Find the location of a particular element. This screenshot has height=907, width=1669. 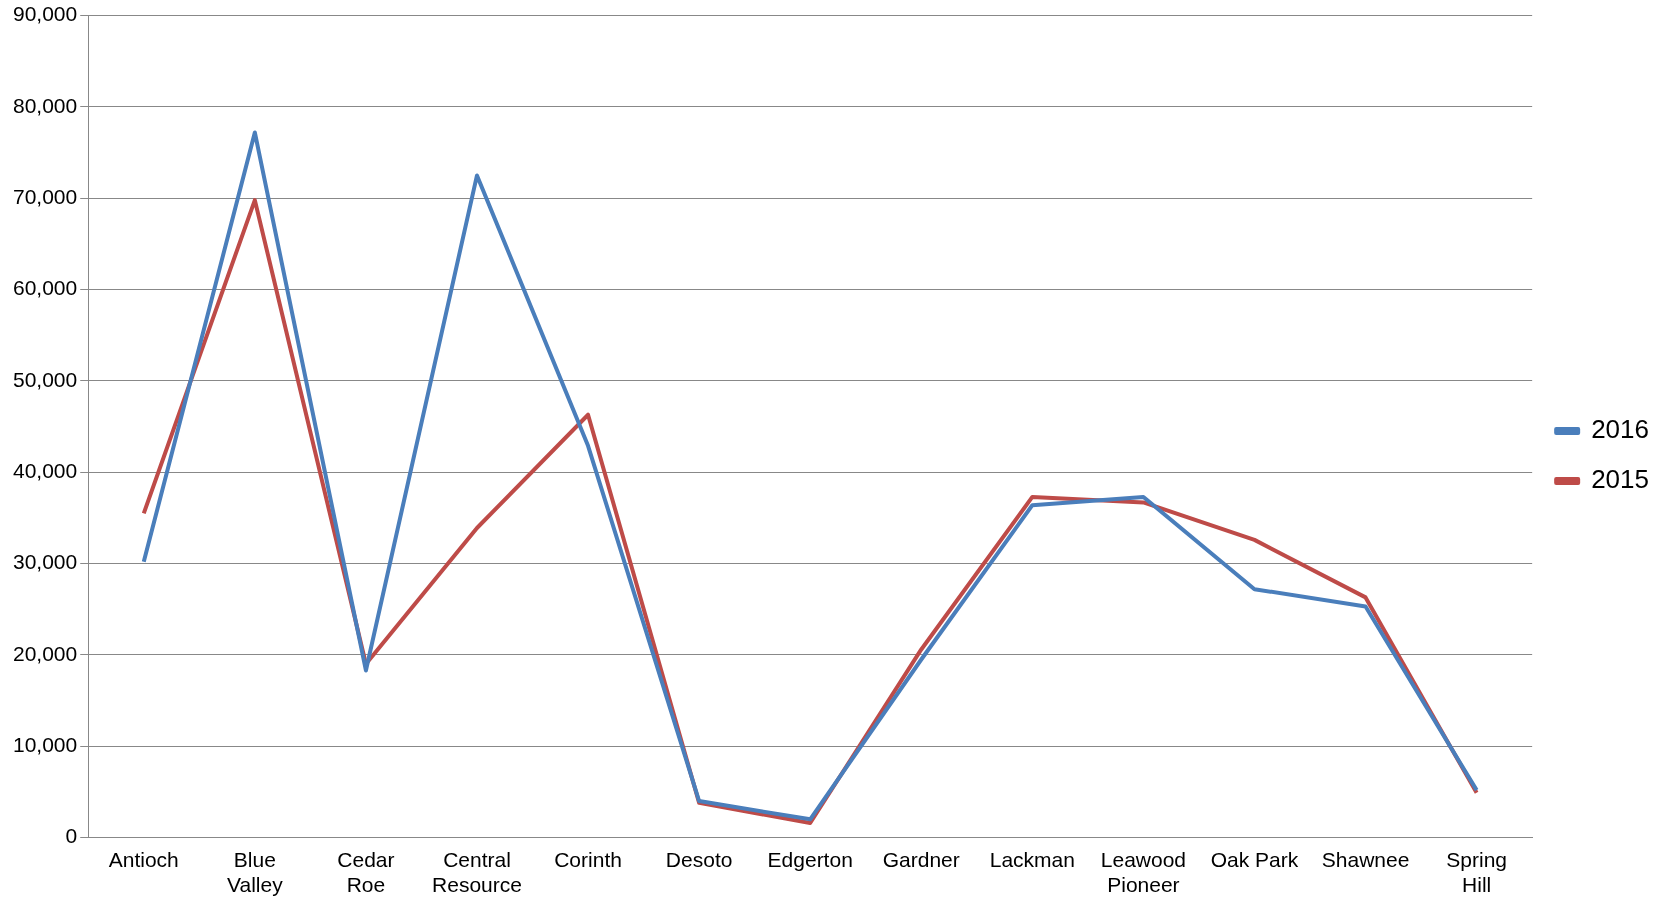

x-tick-label: Oak Park is located at coordinates (1254, 859).